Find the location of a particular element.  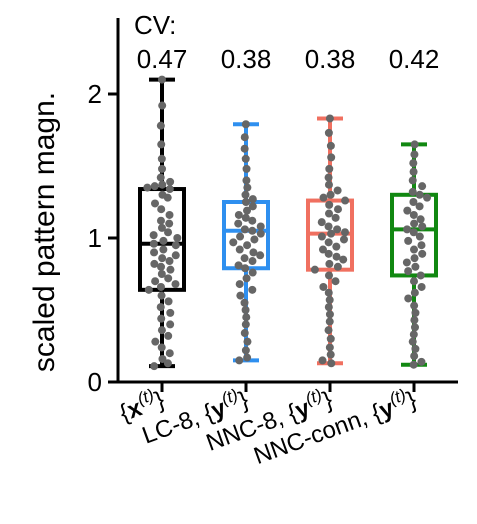

cv-header-label: CV: is located at coordinates (155, 25).